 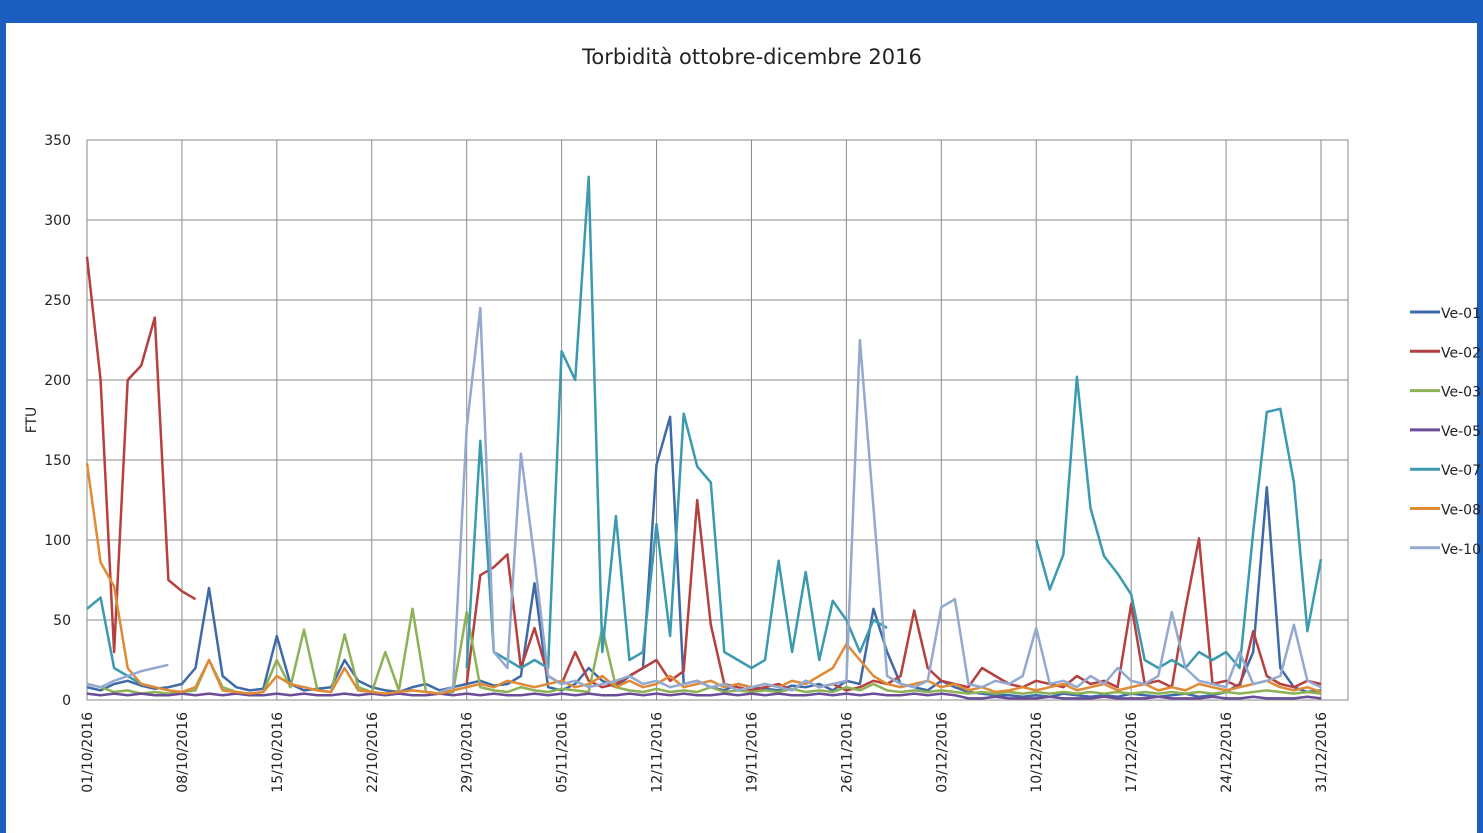 I want to click on legend-label: Ve-08, so click(x=1461, y=511).